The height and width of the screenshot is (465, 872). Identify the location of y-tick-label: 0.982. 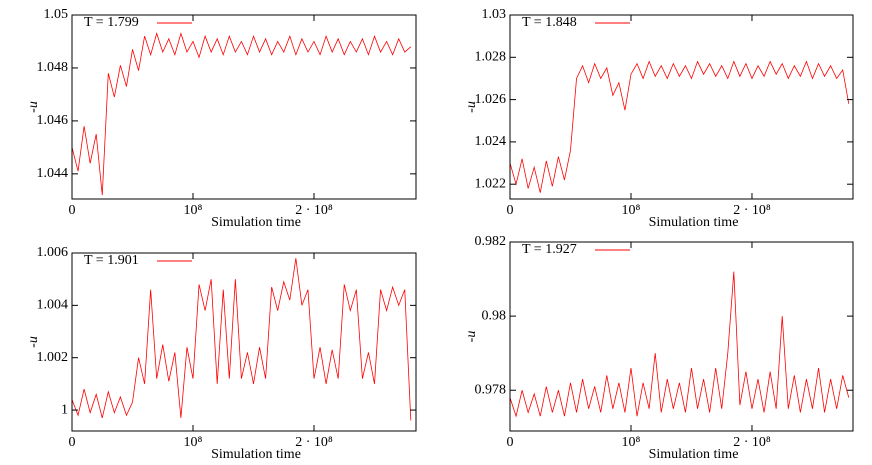
(491, 241).